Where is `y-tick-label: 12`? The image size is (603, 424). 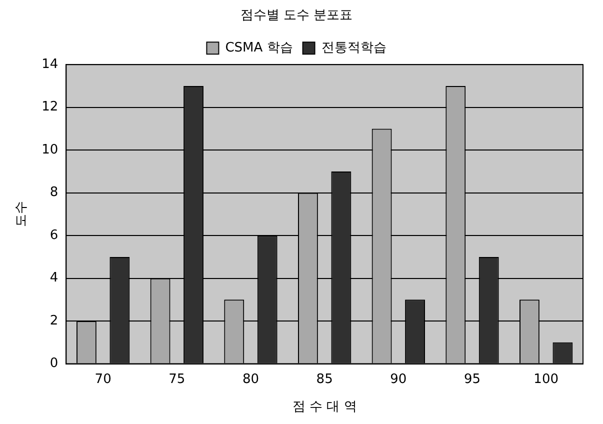
y-tick-label: 12 is located at coordinates (50, 107).